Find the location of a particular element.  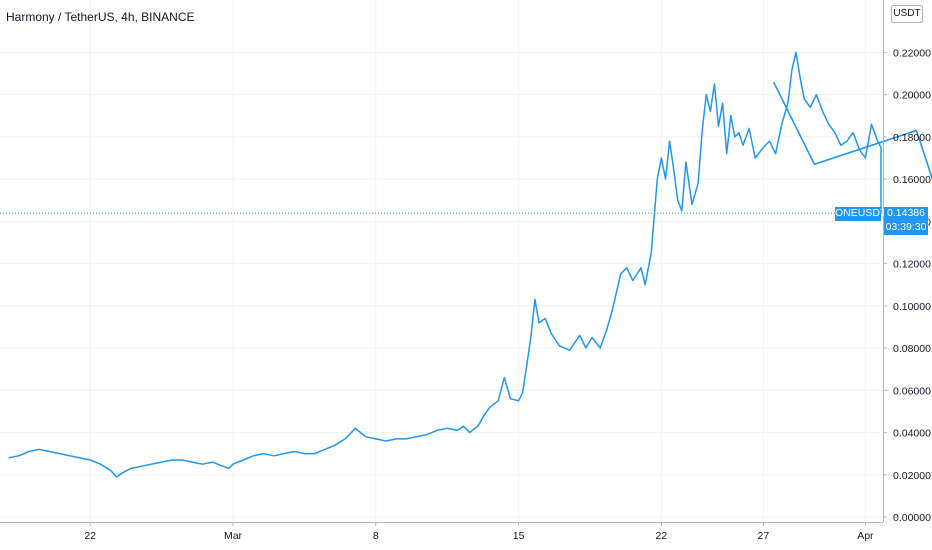

symbol-tag: ONEUSDT is located at coordinates (861, 214).